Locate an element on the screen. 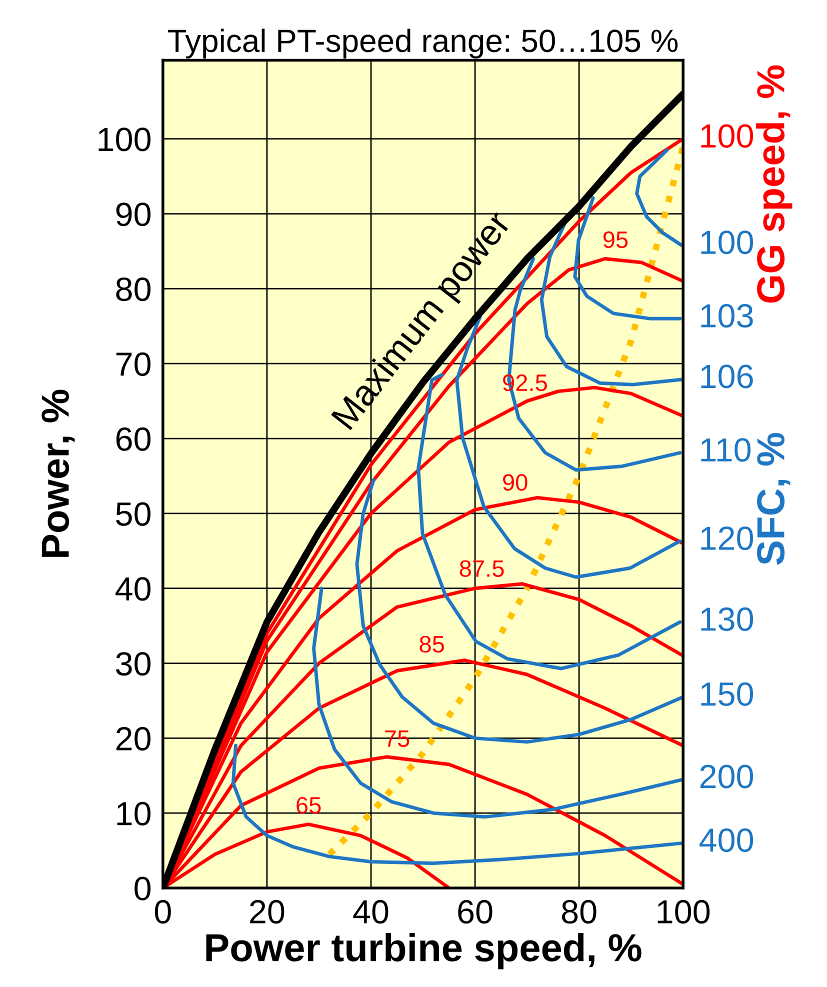 The width and height of the screenshot is (827, 987). x-tick-label: 20 is located at coordinates (267, 912).